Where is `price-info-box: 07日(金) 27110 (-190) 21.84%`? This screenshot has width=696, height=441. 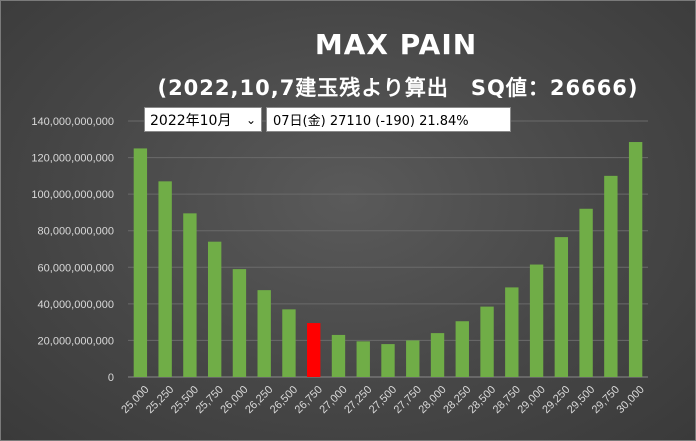 price-info-box: 07日(金) 27110 (-190) 21.84% is located at coordinates (388, 119).